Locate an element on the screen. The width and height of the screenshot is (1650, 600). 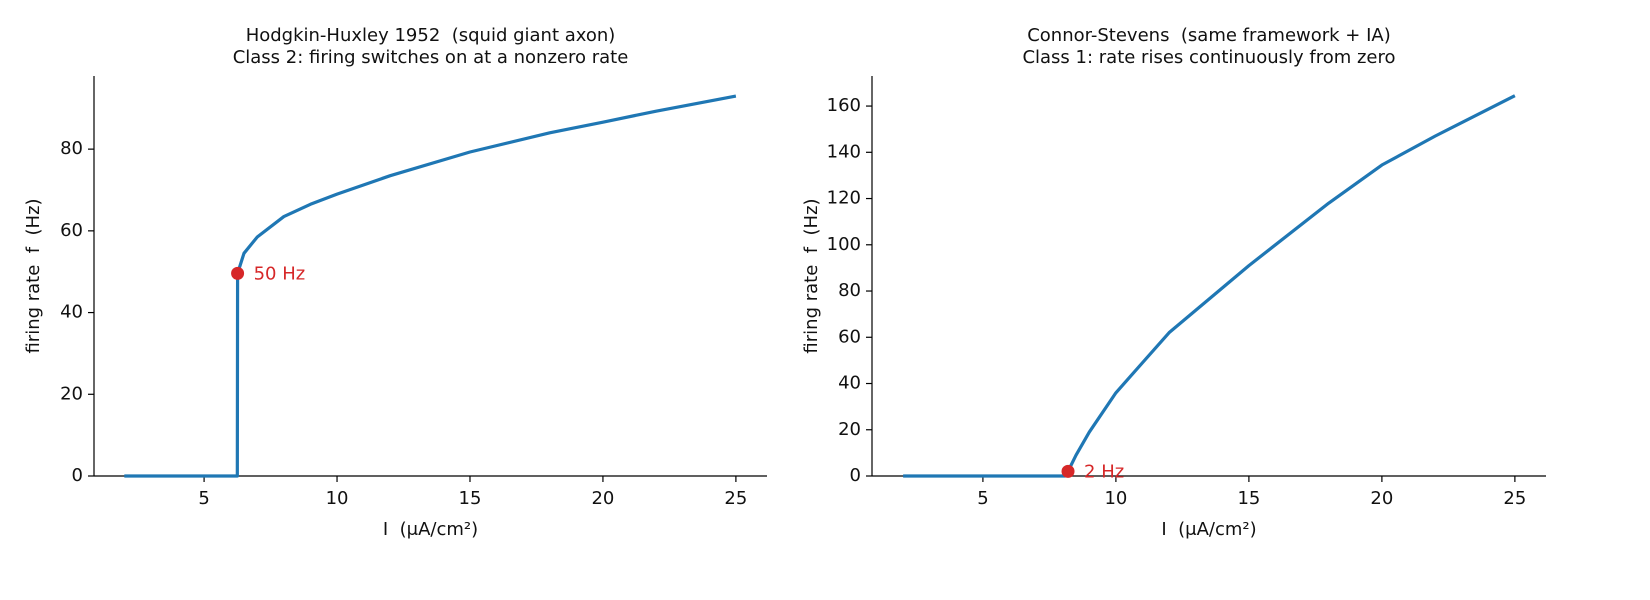
marker-label: 50 Hz is located at coordinates (280, 273).